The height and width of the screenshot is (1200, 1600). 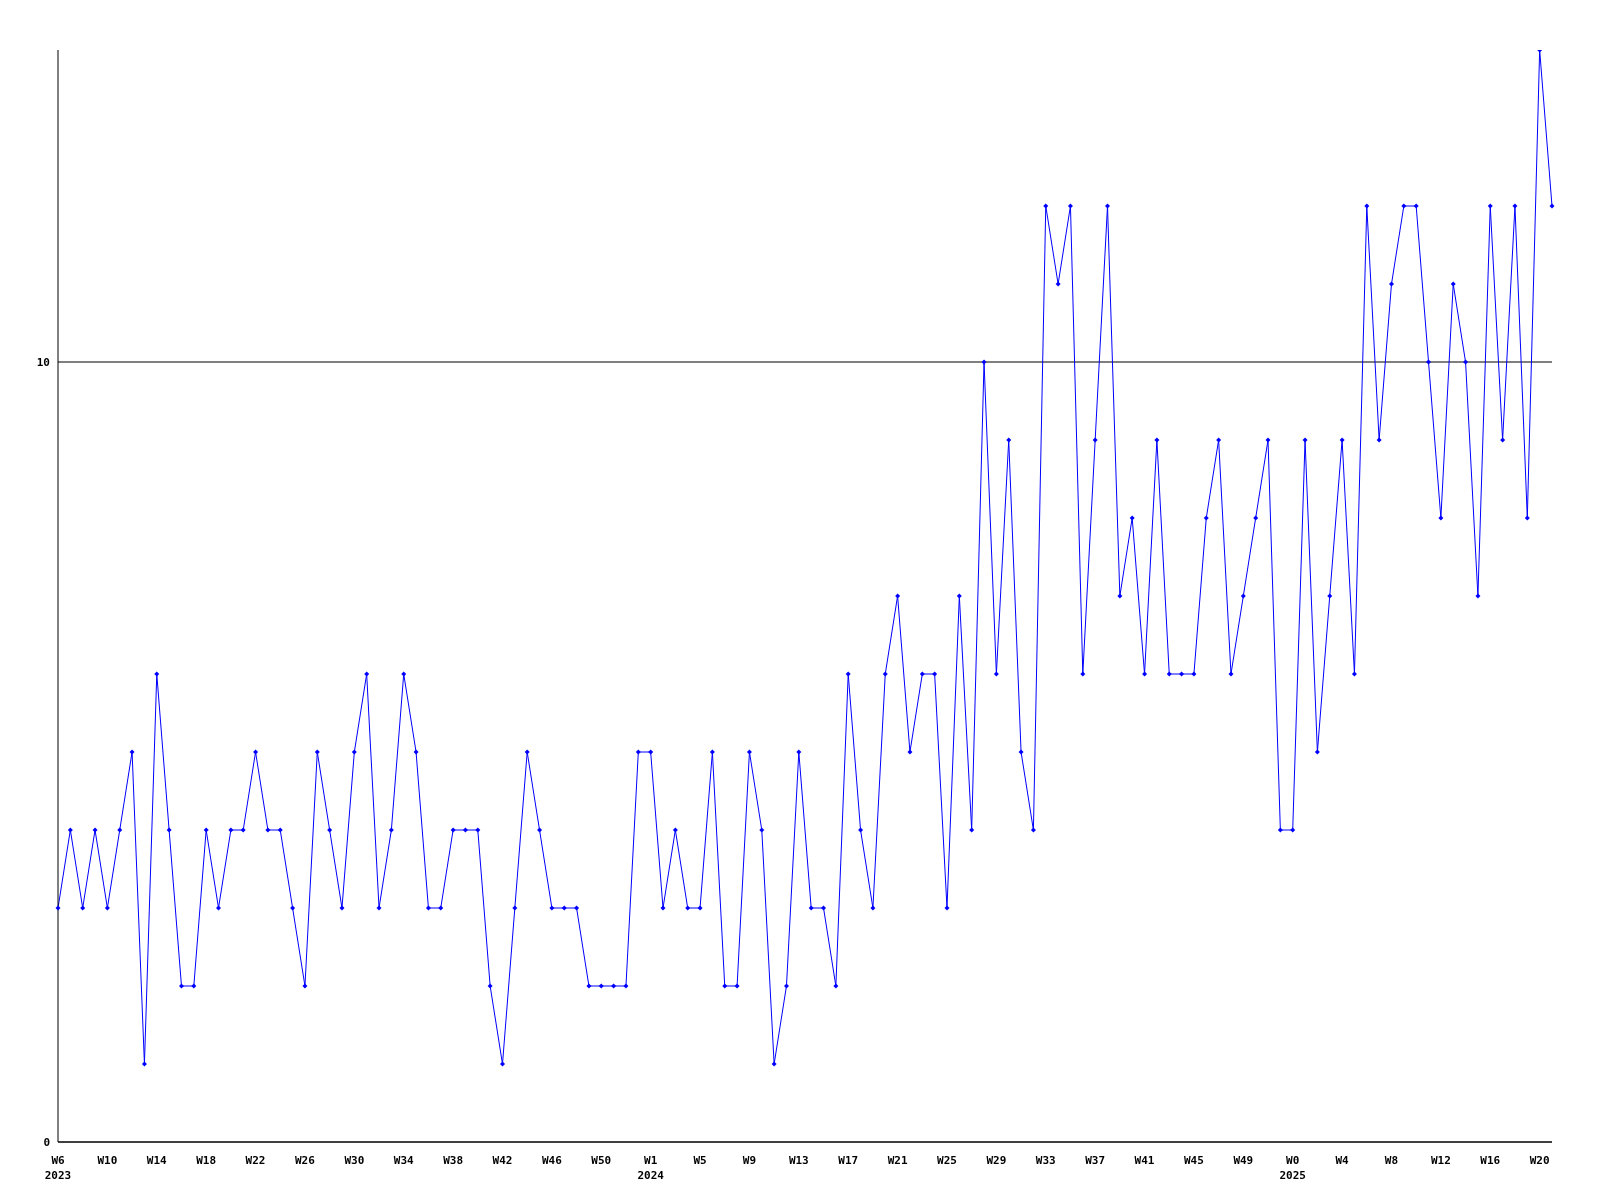 I want to click on x-tick-label: W25, so click(x=947, y=1160).